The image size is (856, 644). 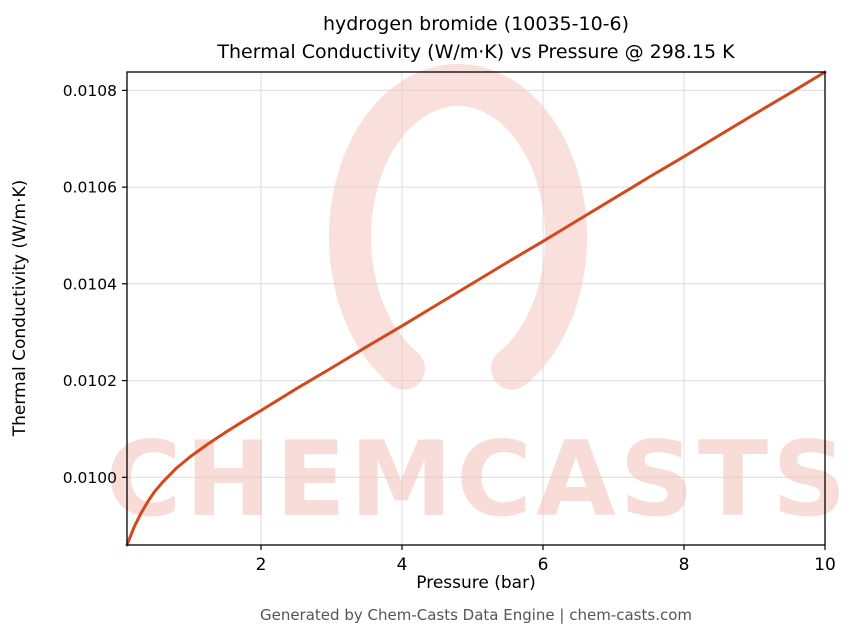 What do you see at coordinates (402, 565) in the screenshot?
I see `x-tick-label: 4` at bounding box center [402, 565].